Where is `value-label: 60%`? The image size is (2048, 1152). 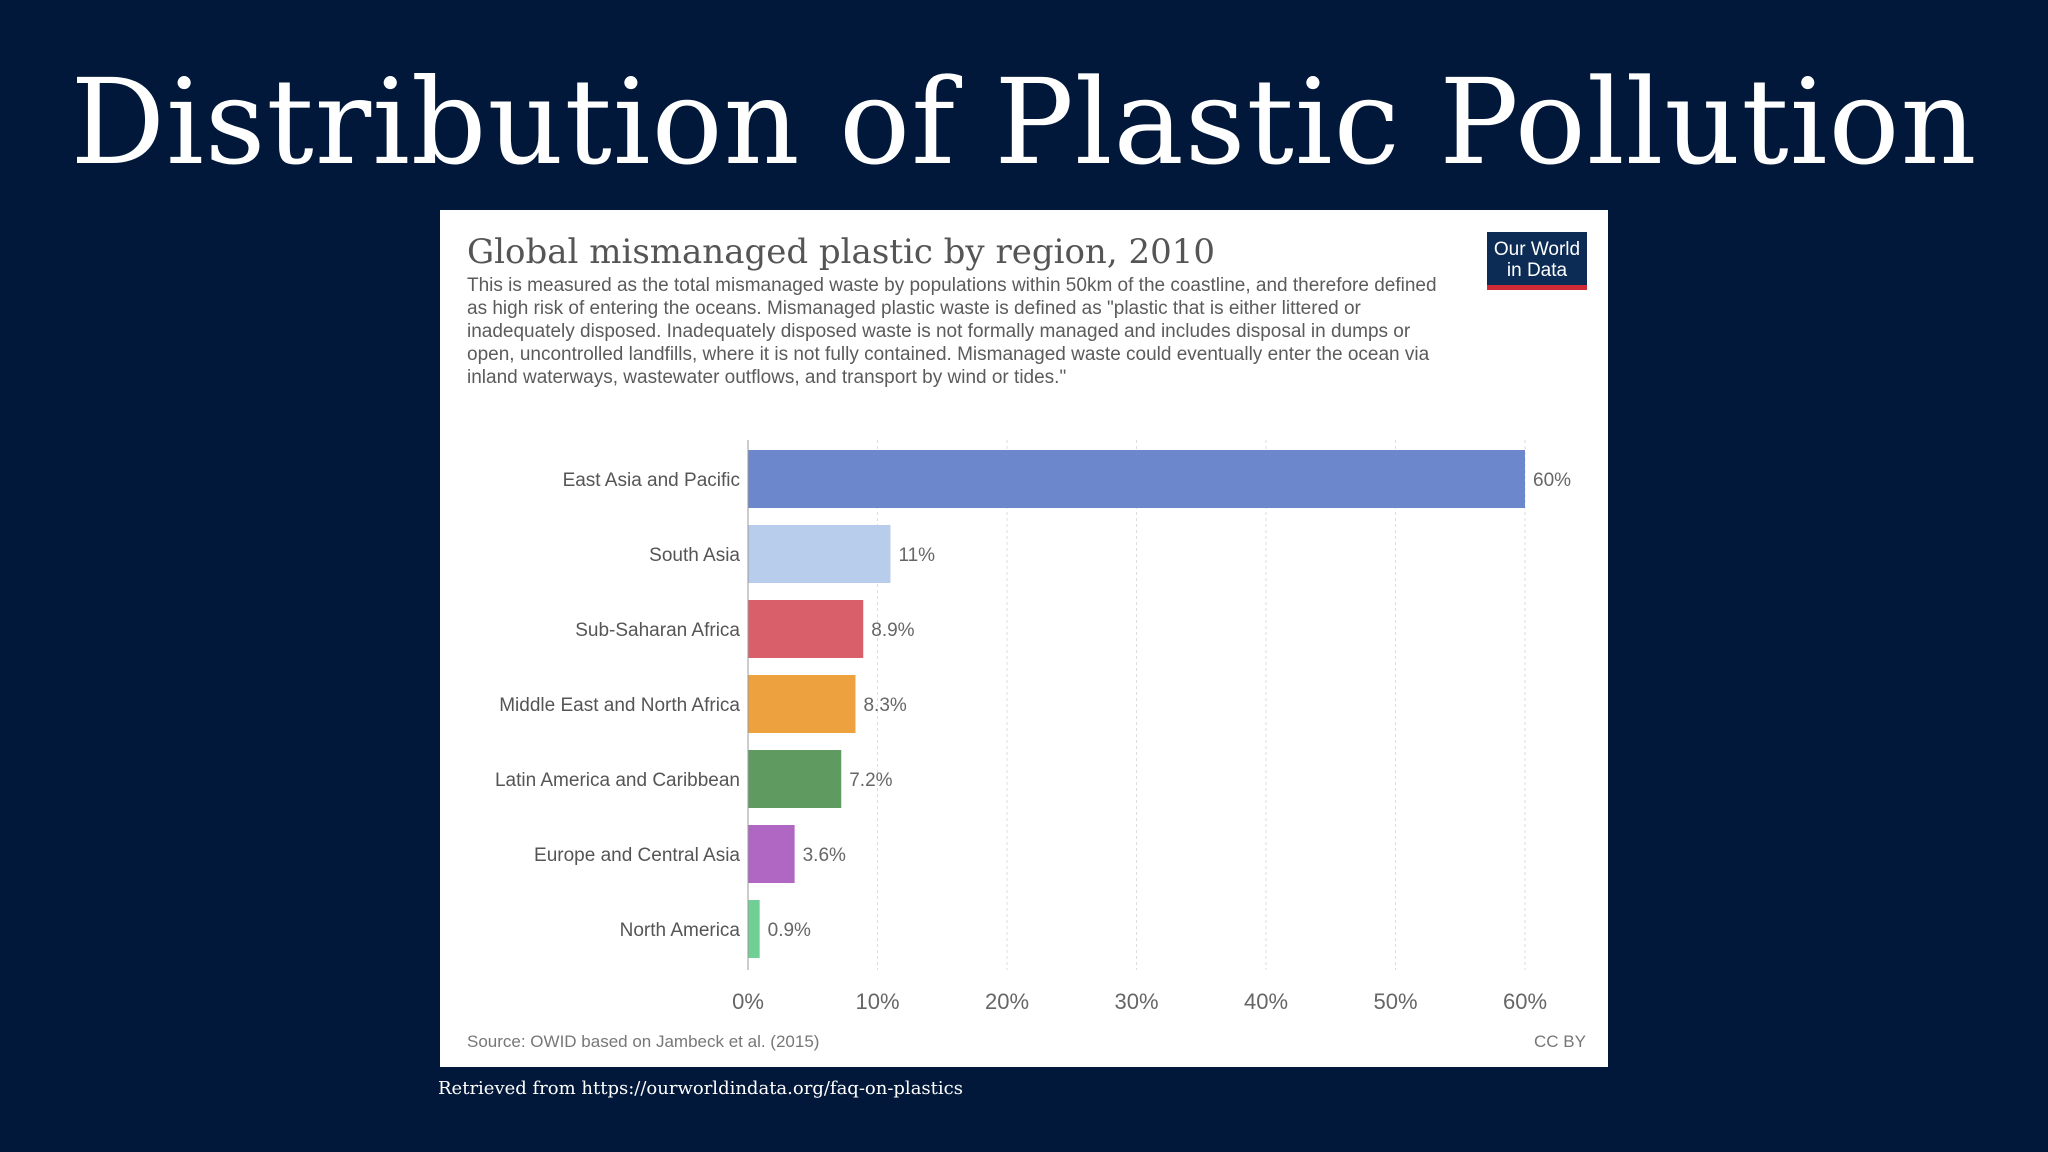
value-label: 60% is located at coordinates (1552, 480).